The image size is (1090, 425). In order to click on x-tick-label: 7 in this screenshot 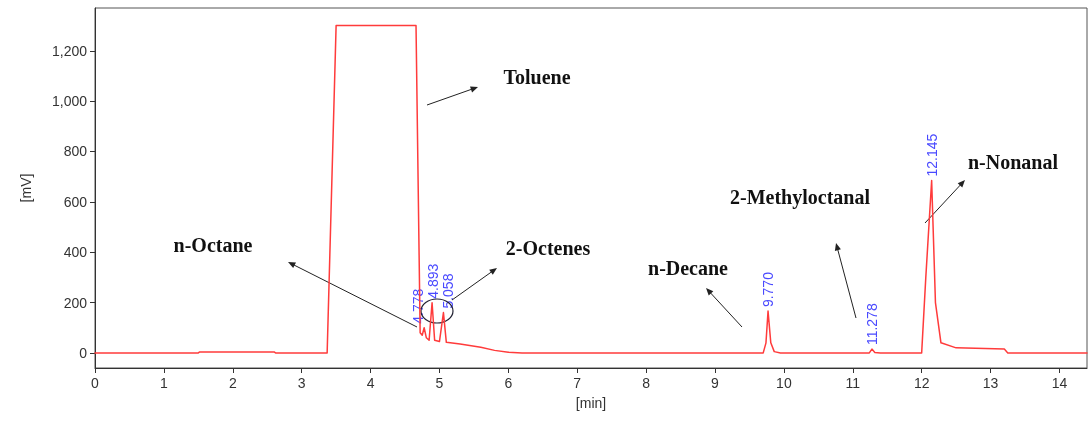, I will do `click(577, 383)`.